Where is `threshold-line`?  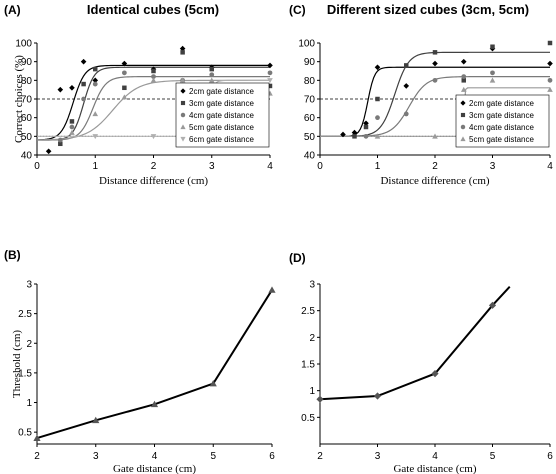
threshold-line is located at coordinates (415, 343).